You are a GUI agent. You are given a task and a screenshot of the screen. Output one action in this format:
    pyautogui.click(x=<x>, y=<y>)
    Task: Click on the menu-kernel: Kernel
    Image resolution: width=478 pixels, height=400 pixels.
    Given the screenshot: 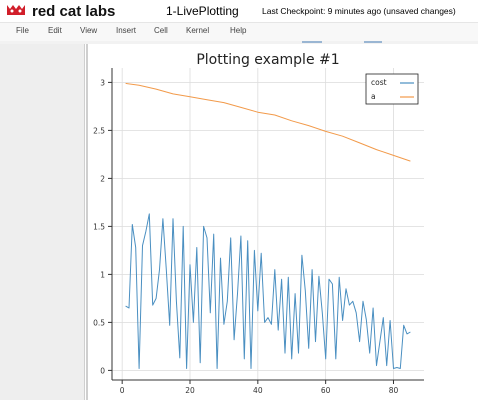 What is the action you would take?
    pyautogui.click(x=198, y=30)
    